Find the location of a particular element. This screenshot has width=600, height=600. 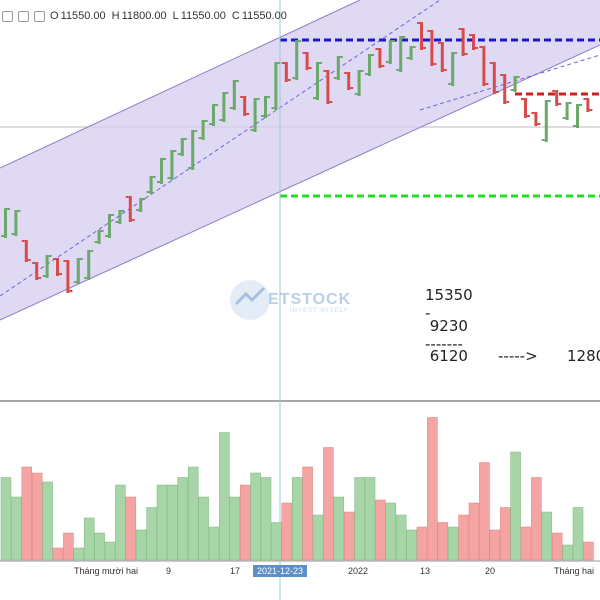

annotation-9230: 9230 is located at coordinates (446, 326).